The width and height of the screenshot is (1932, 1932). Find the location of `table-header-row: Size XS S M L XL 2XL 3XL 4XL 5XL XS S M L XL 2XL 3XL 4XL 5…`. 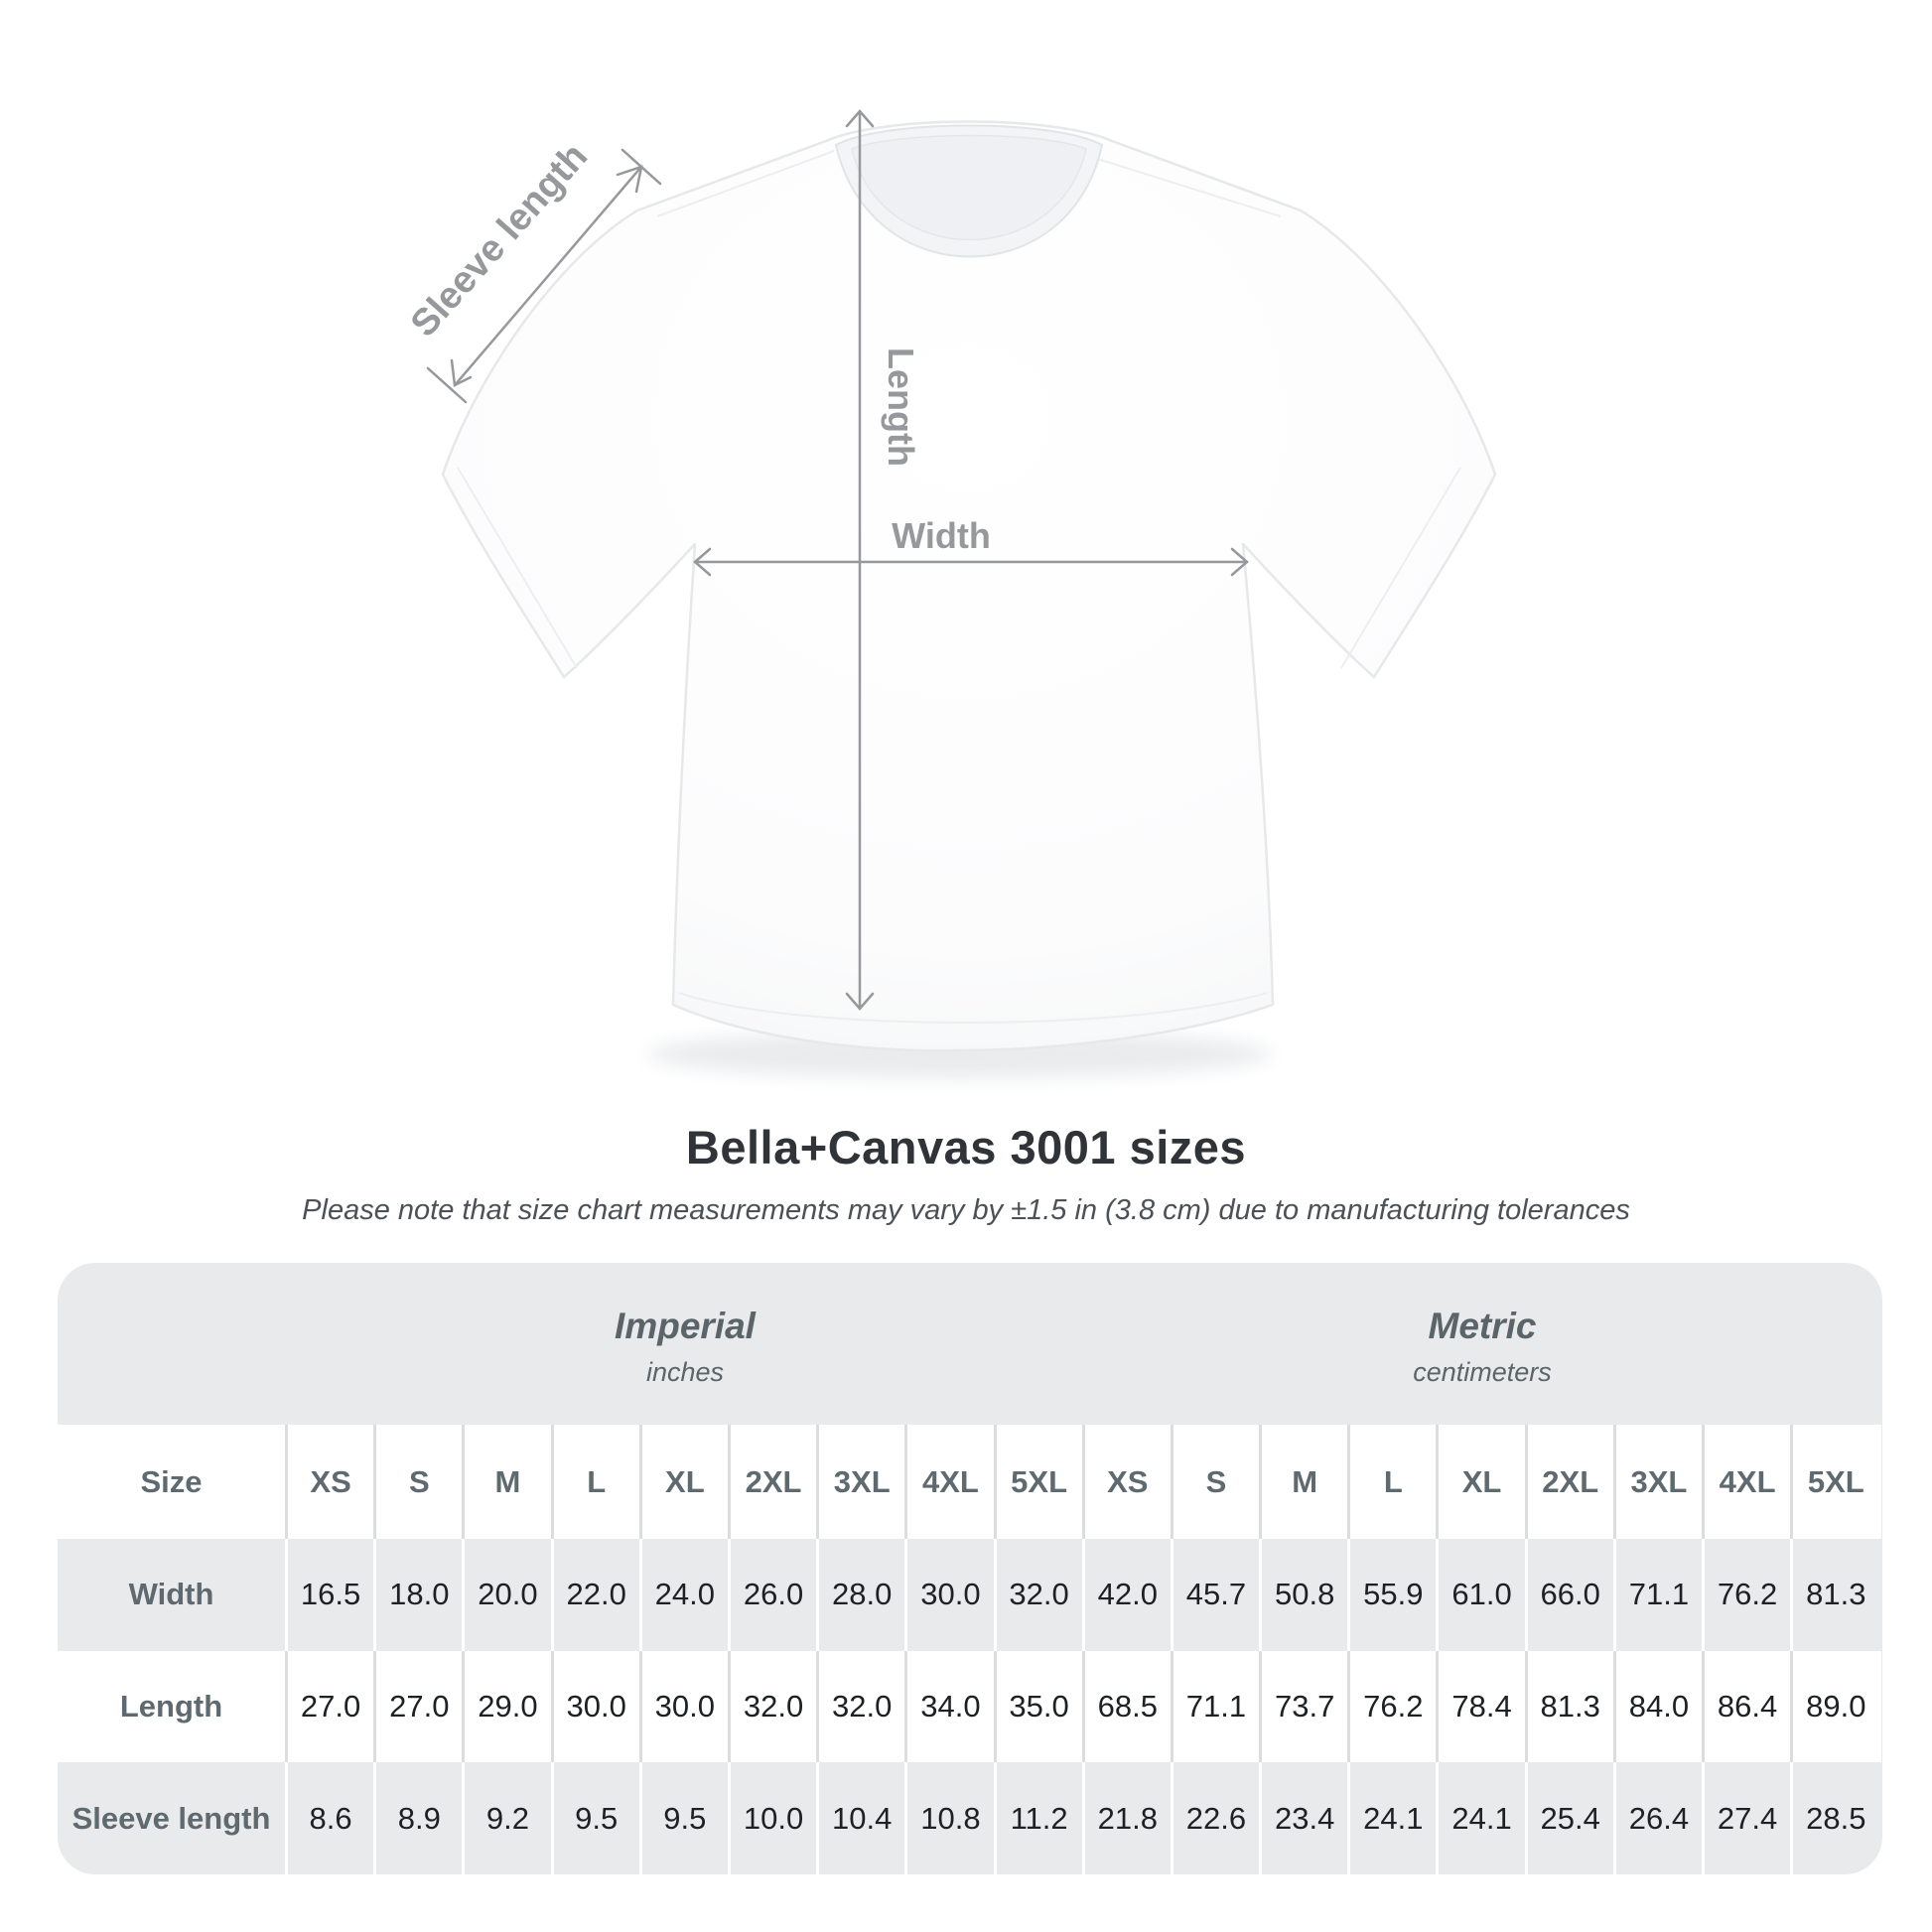

table-header-row: Size XS S M L XL 2XL 3XL 4XL 5XL XS S M L XL 2XL 3XL 4XL 5… is located at coordinates (970, 1482).